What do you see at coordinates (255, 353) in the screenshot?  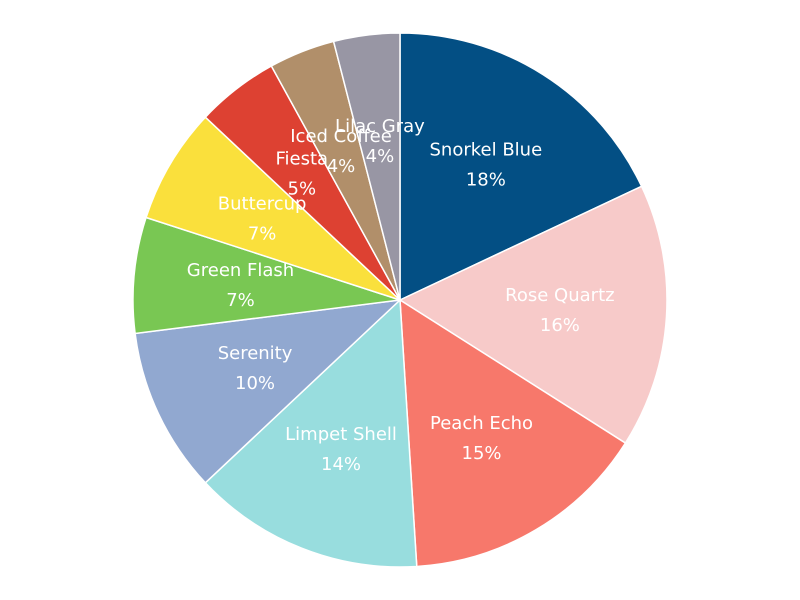 I see `slice-label-serenity: Serenity` at bounding box center [255, 353].